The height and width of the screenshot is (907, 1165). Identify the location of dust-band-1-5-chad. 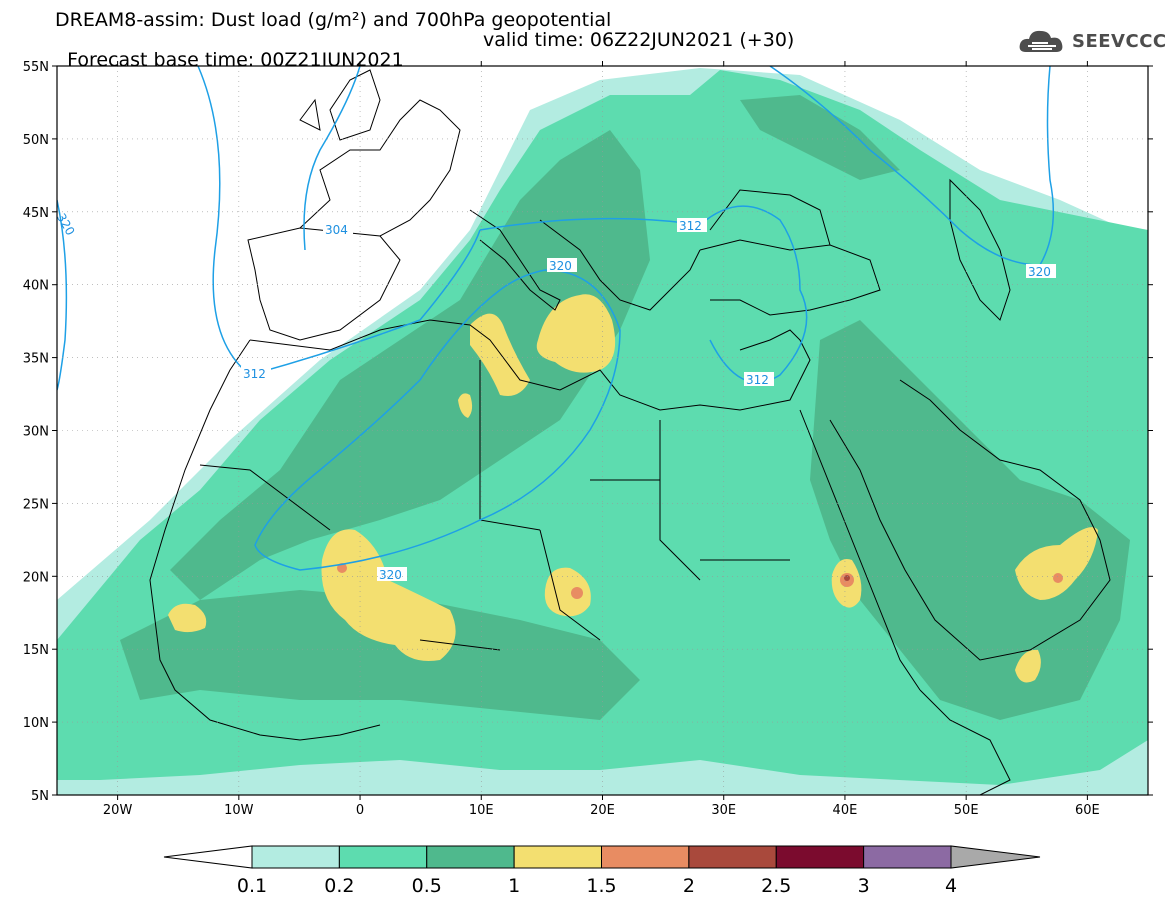
(577, 593).